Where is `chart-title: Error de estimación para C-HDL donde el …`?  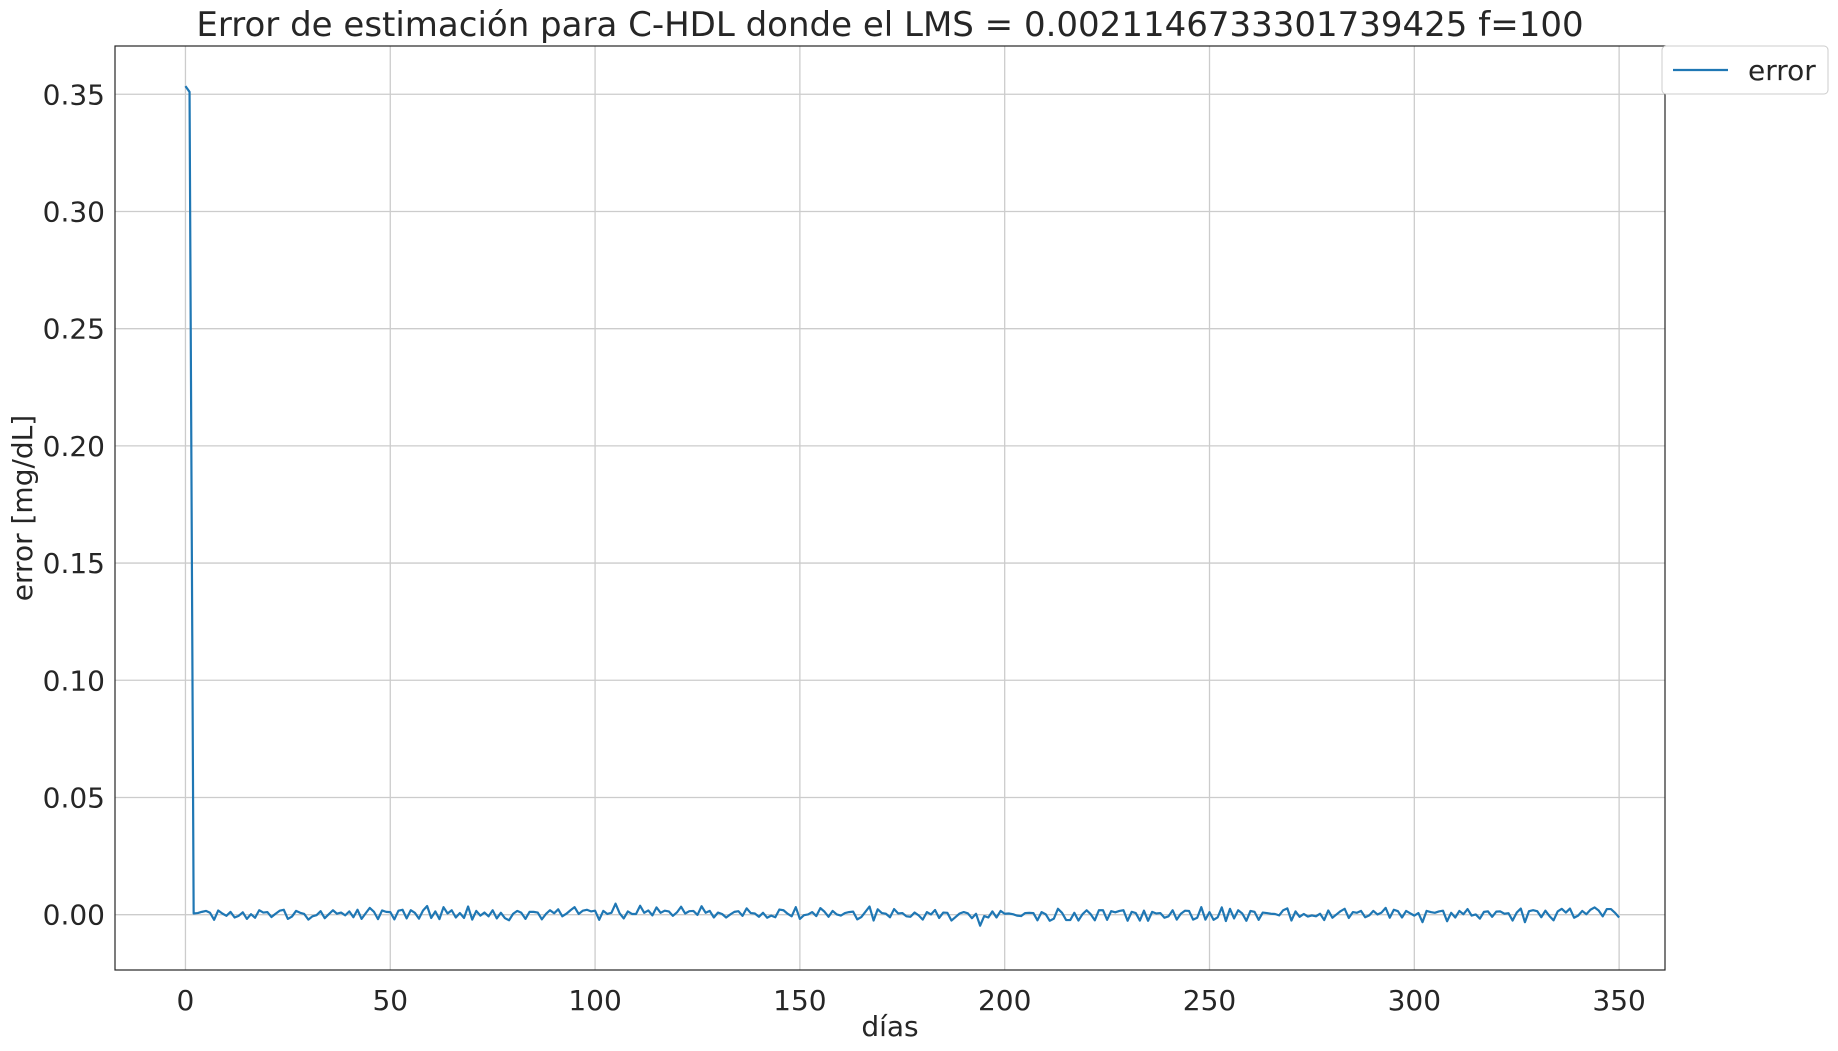 chart-title: Error de estimación para C-HDL donde el … is located at coordinates (889, 25).